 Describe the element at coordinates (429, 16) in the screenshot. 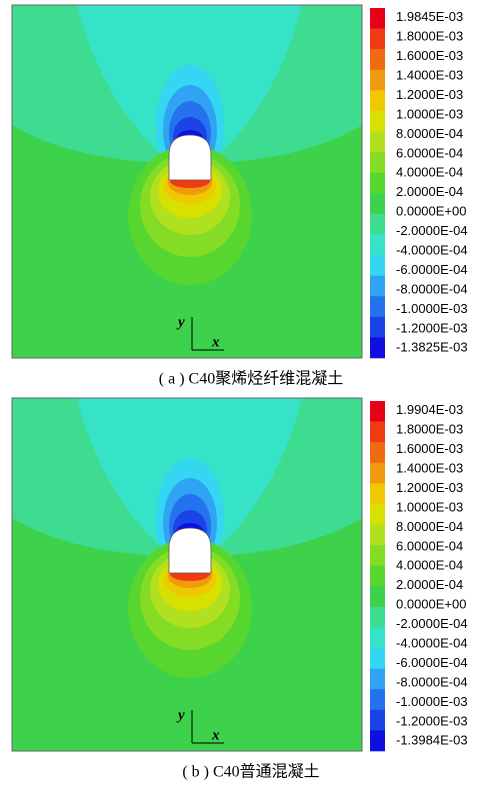

I see `colorbar-label: 1.9845E-03` at that location.